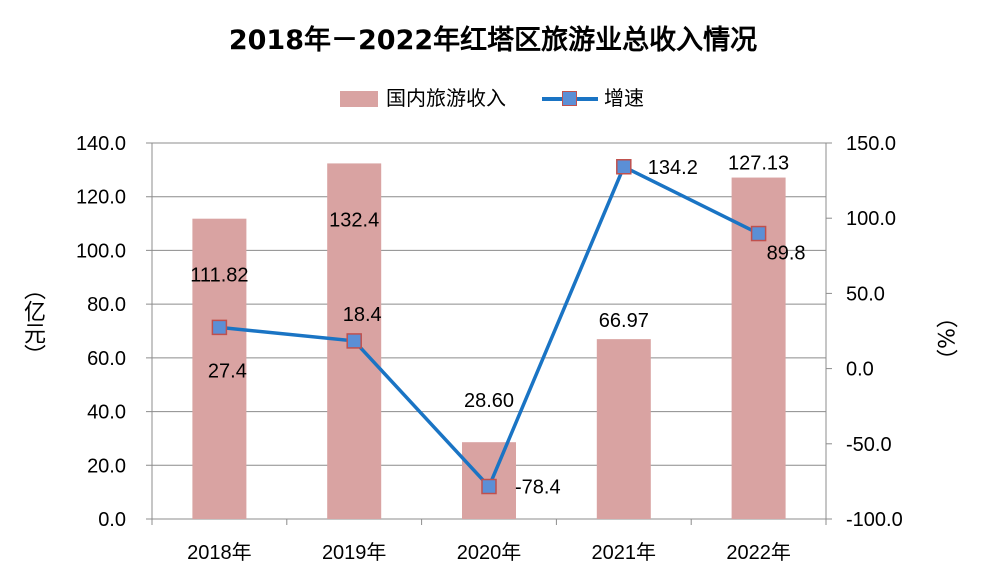 The height and width of the screenshot is (582, 986). What do you see at coordinates (32, 322) in the screenshot?
I see `y-axis-left-title: （亿元）` at bounding box center [32, 322].